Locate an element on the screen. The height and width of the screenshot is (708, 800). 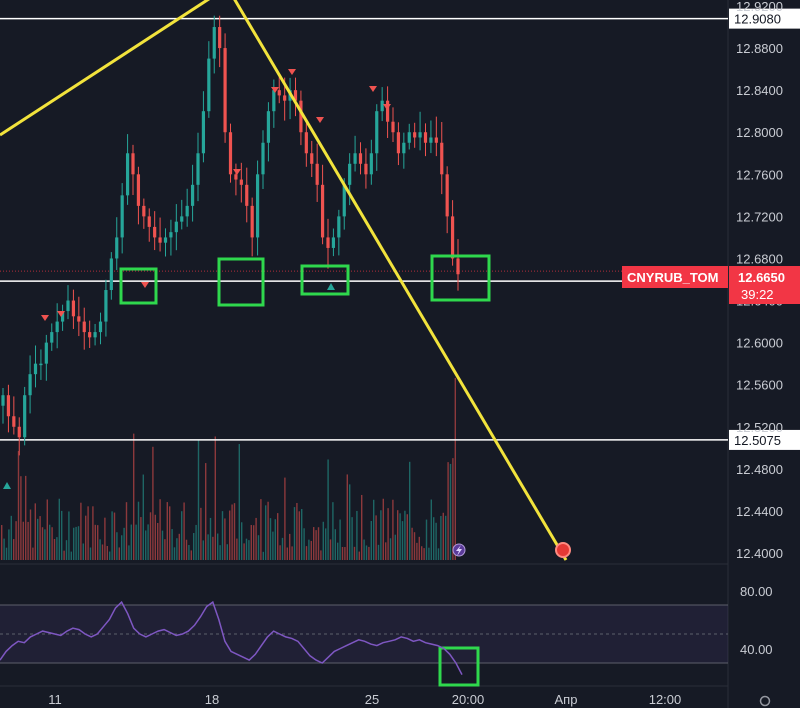
symbol-badge is located at coordinates (675, 277).